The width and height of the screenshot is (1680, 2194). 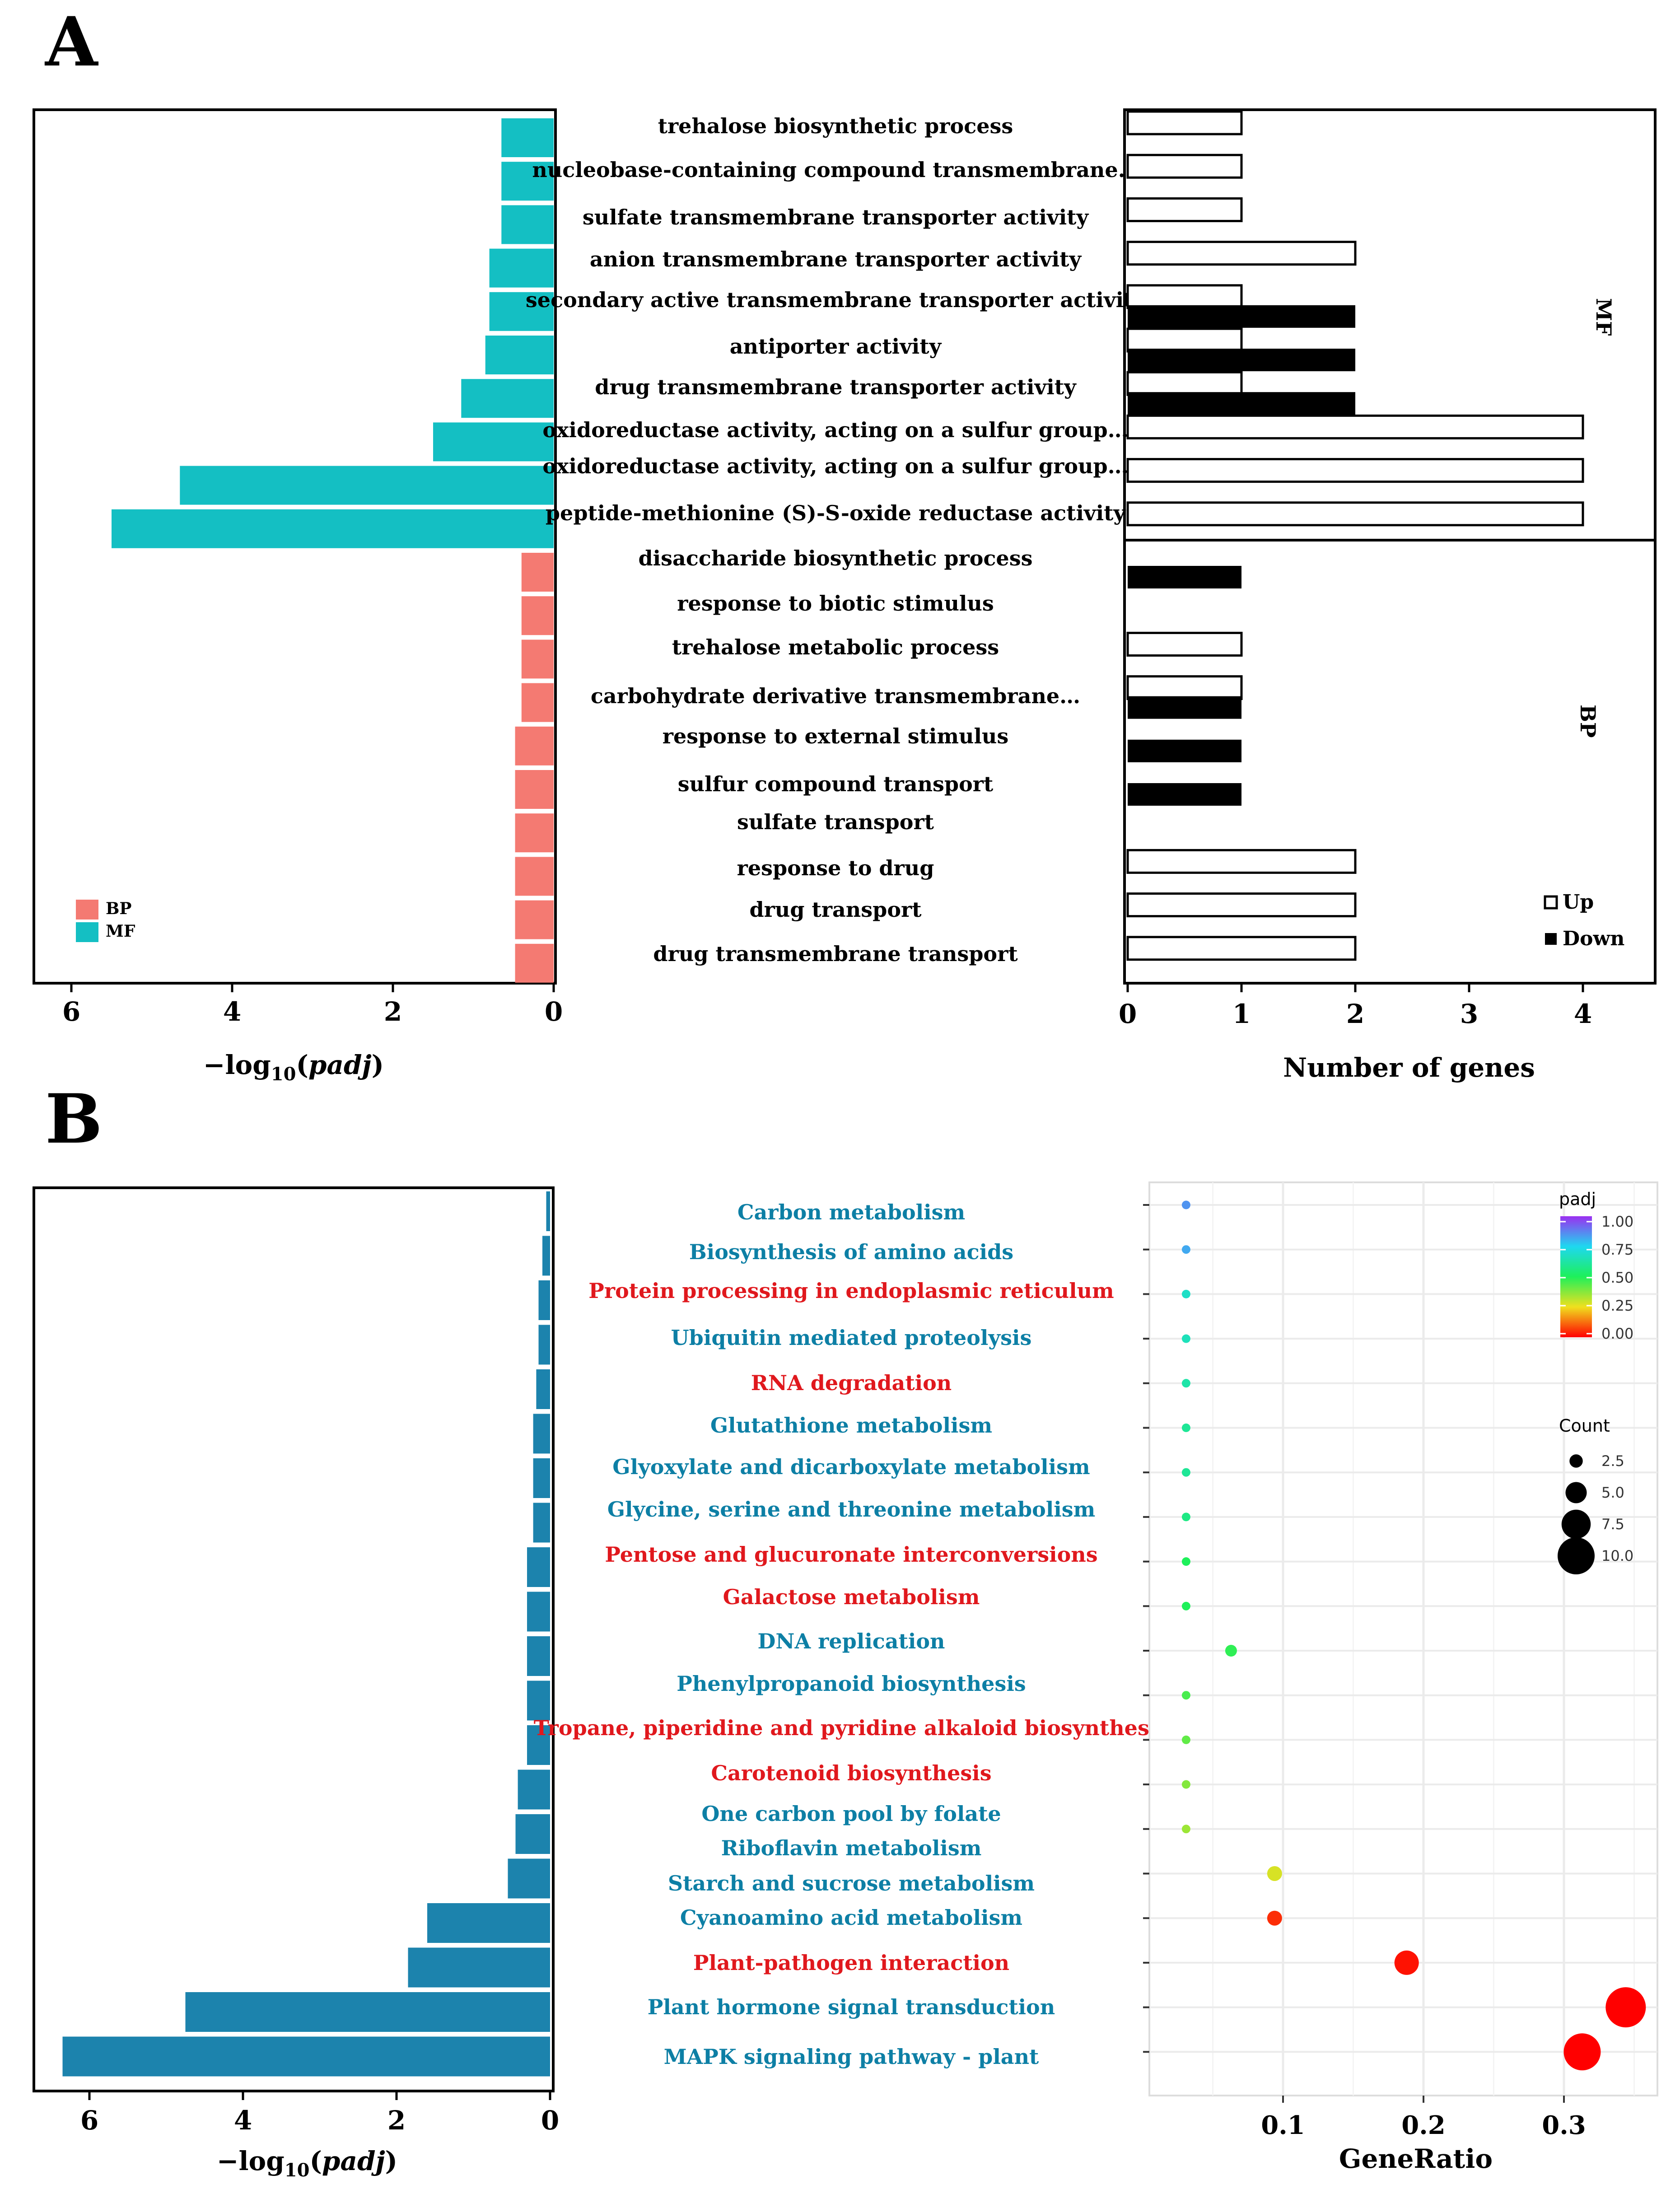 What do you see at coordinates (294, 1067) in the screenshot?
I see `panel-a-left-xlabel: −log10(padj)` at bounding box center [294, 1067].